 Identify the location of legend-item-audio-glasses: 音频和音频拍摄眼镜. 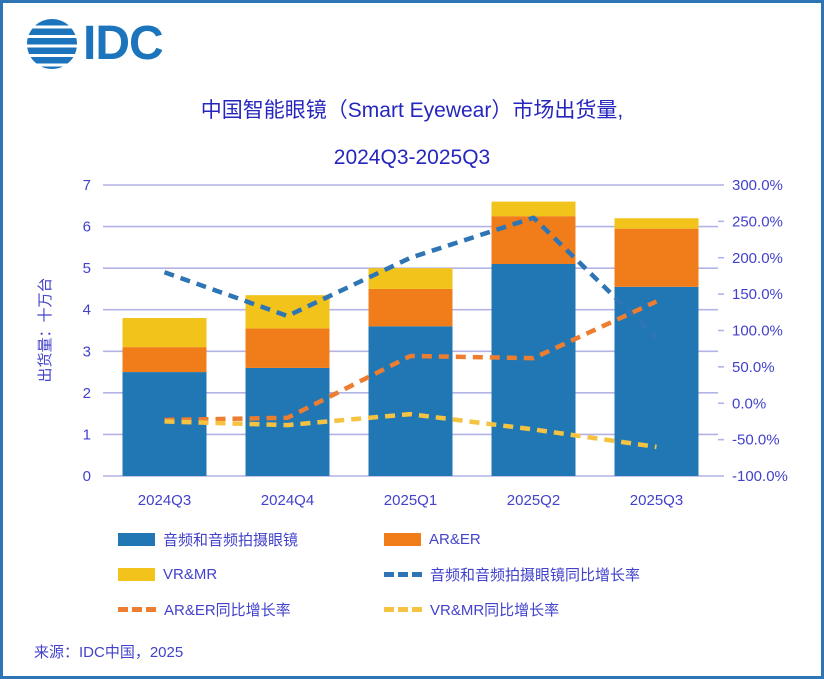
(251, 539).